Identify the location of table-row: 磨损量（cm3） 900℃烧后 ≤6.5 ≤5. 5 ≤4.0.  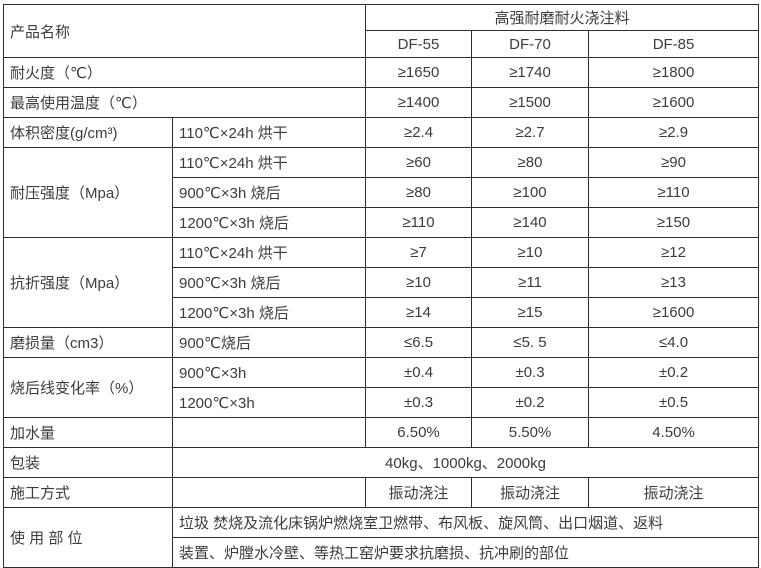
(381, 342).